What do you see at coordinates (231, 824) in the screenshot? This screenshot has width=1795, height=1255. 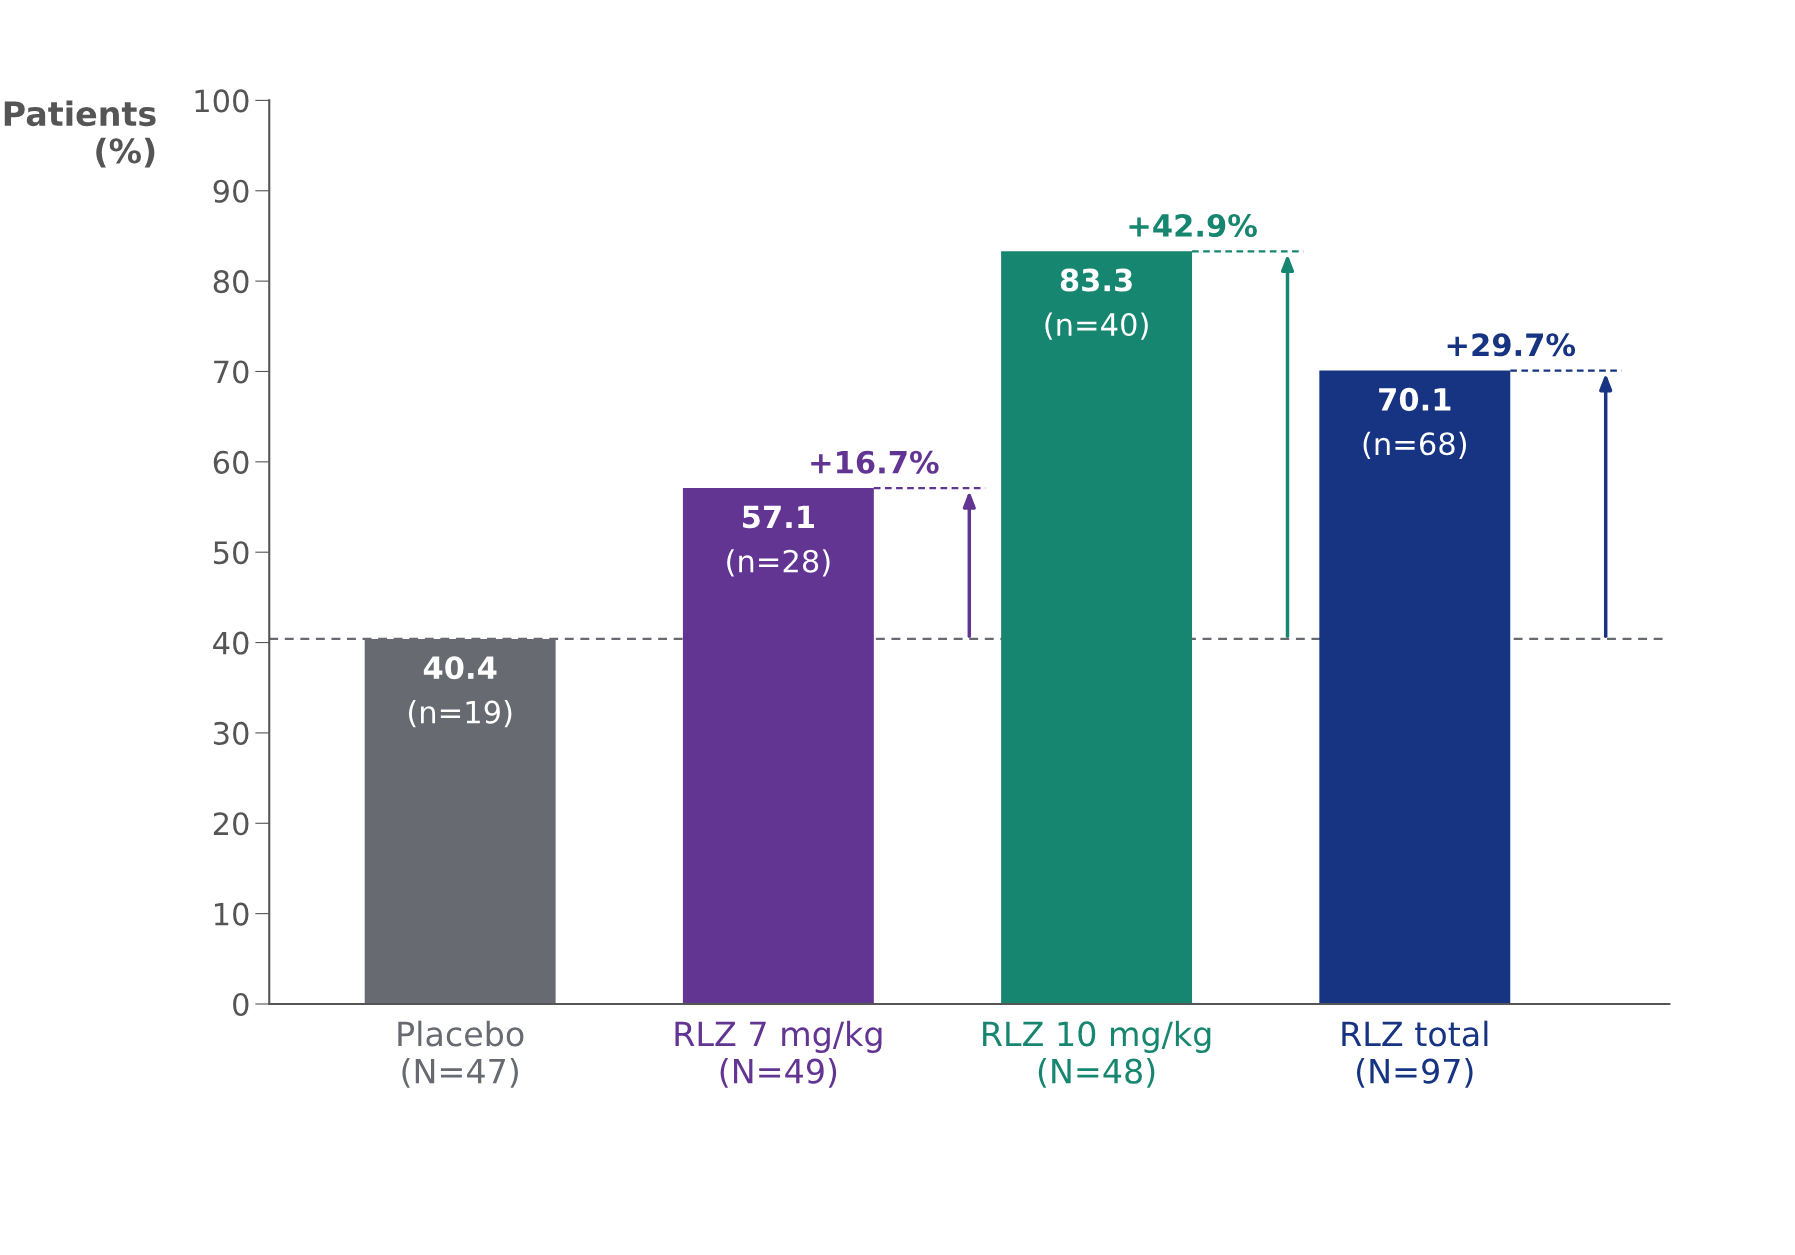 I see `y-tick-label: 20` at bounding box center [231, 824].